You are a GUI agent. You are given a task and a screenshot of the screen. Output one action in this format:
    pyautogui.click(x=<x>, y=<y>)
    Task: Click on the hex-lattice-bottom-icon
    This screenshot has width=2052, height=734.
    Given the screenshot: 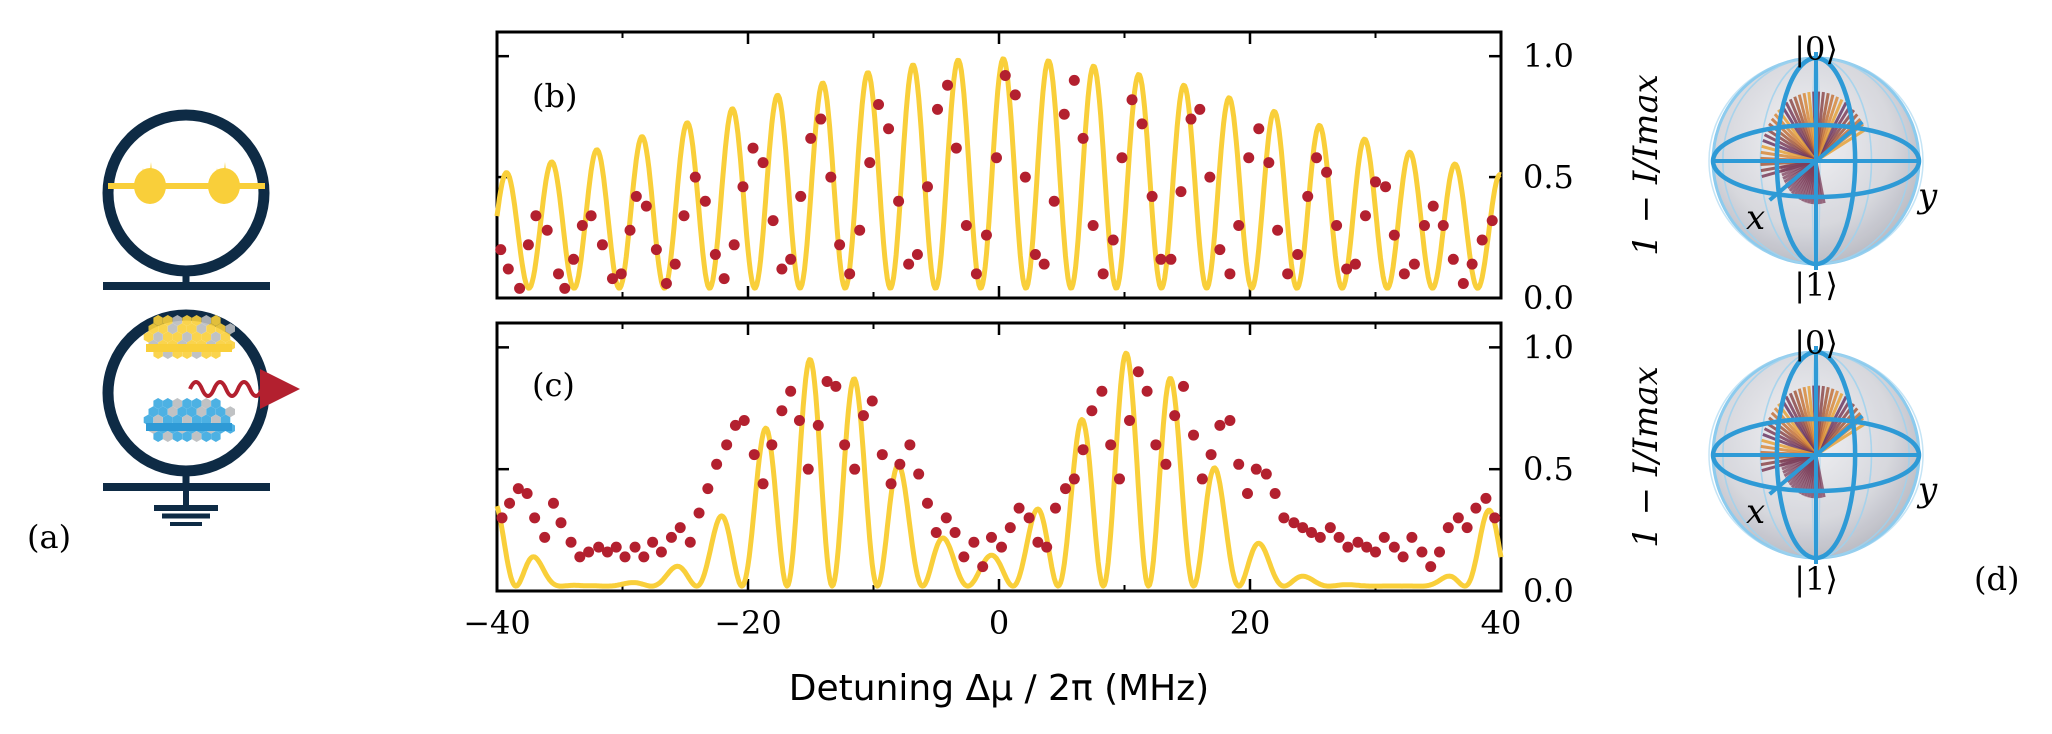 What is the action you would take?
    pyautogui.click(x=189, y=420)
    